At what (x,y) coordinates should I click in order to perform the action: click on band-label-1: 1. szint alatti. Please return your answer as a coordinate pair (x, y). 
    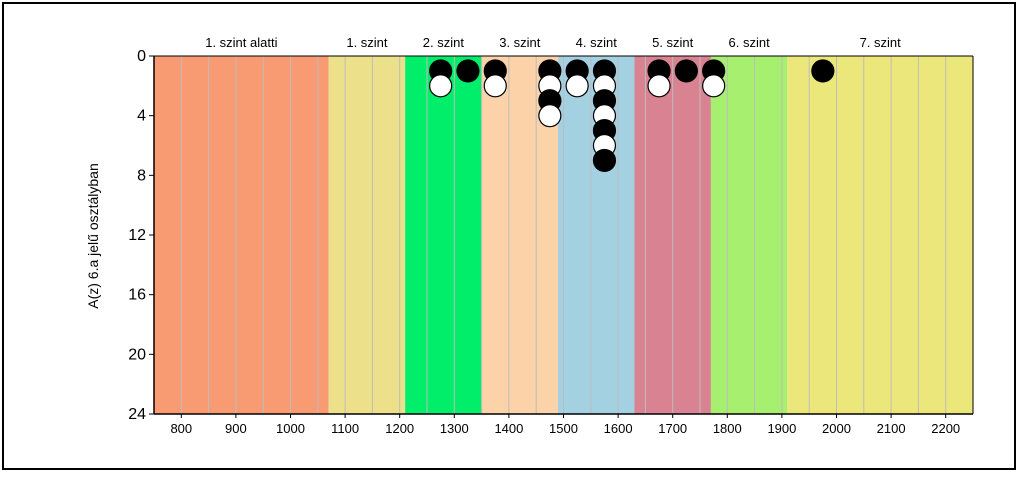
    Looking at the image, I should click on (241, 42).